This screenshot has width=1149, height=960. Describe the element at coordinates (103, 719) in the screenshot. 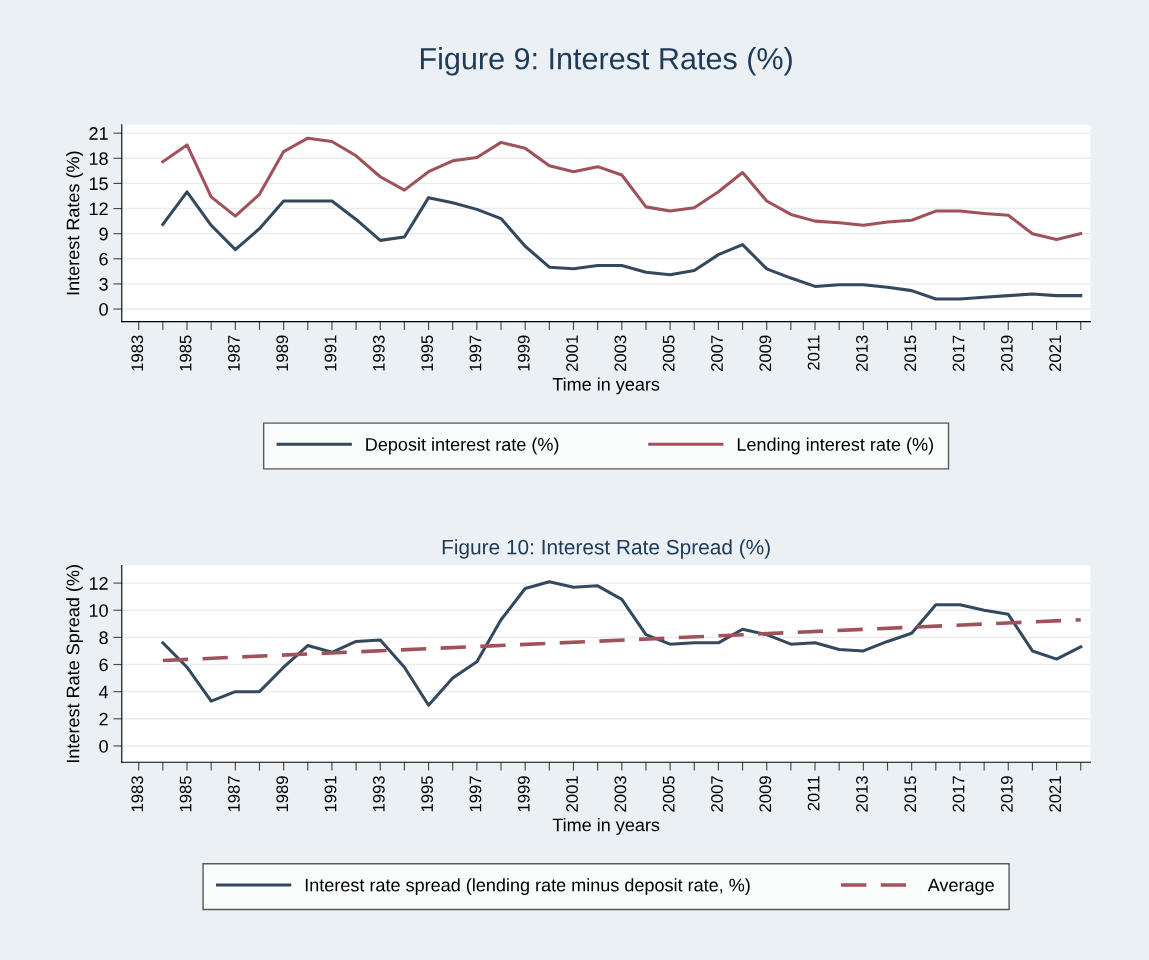

I see `y-tick-label: 2` at that location.